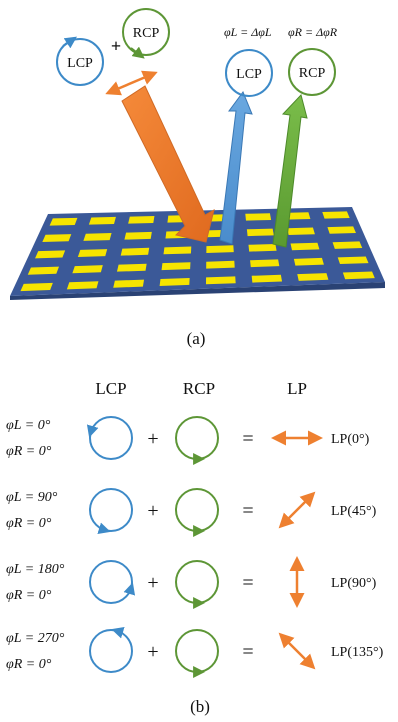 Image resolution: width=398 pixels, height=722 pixels. I want to click on reflected-lcp-circle: LCP, so click(249, 73).